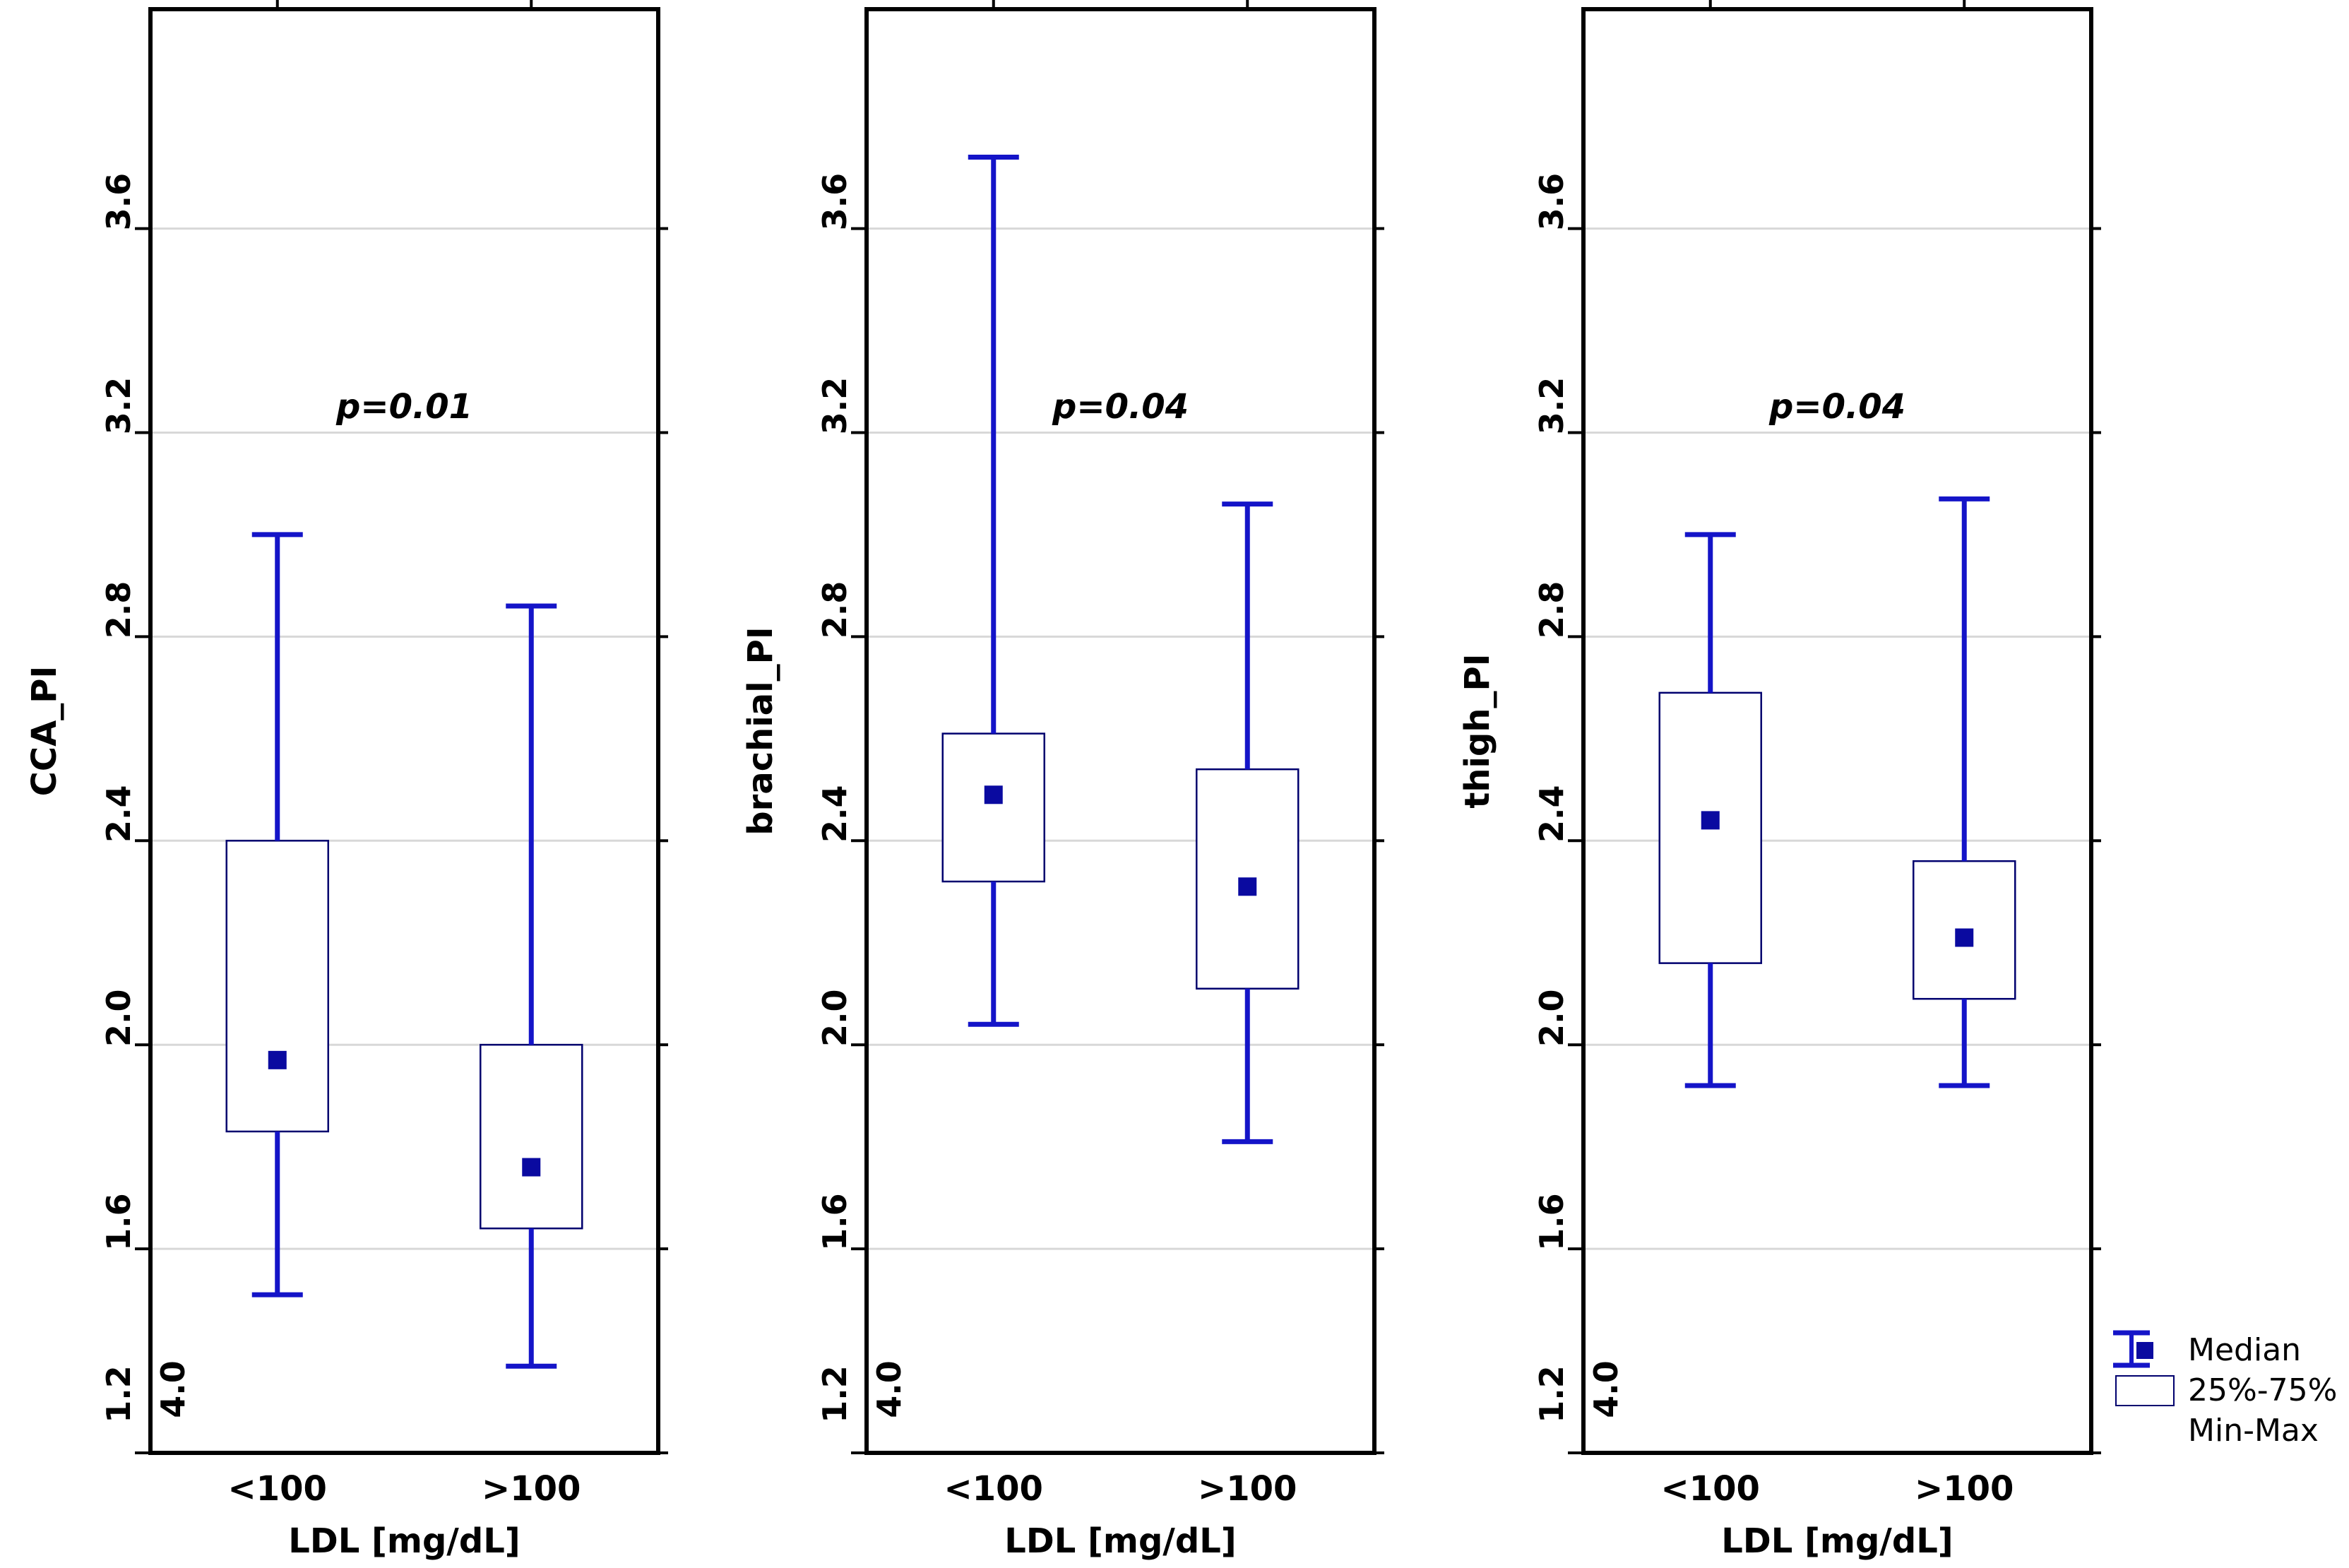 The height and width of the screenshot is (1568, 2349). What do you see at coordinates (761, 730) in the screenshot?
I see `y-axis-title: brachial_PI` at bounding box center [761, 730].